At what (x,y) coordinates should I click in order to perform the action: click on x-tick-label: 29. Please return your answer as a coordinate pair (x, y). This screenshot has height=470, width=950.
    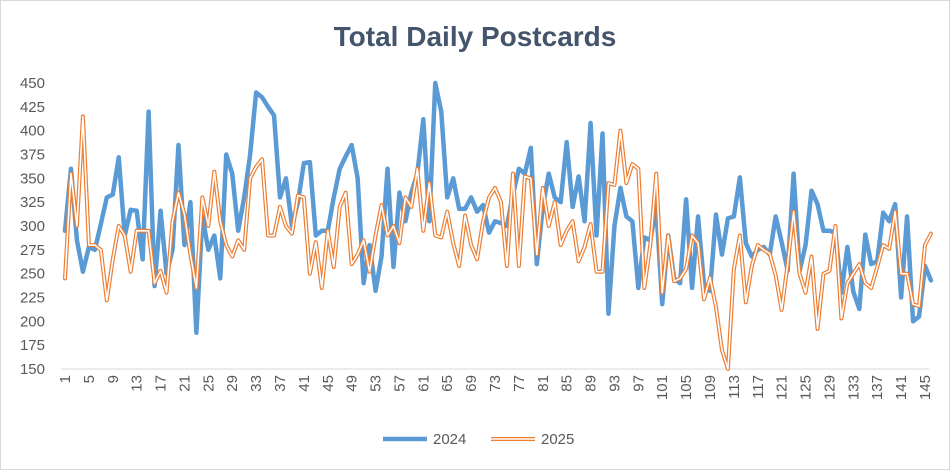
    Looking at the image, I should click on (232, 383).